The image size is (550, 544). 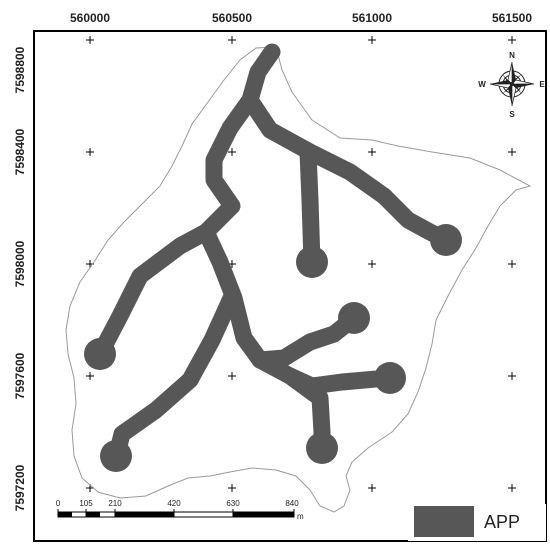 What do you see at coordinates (58, 503) in the screenshot?
I see `scale-label: 0` at bounding box center [58, 503].